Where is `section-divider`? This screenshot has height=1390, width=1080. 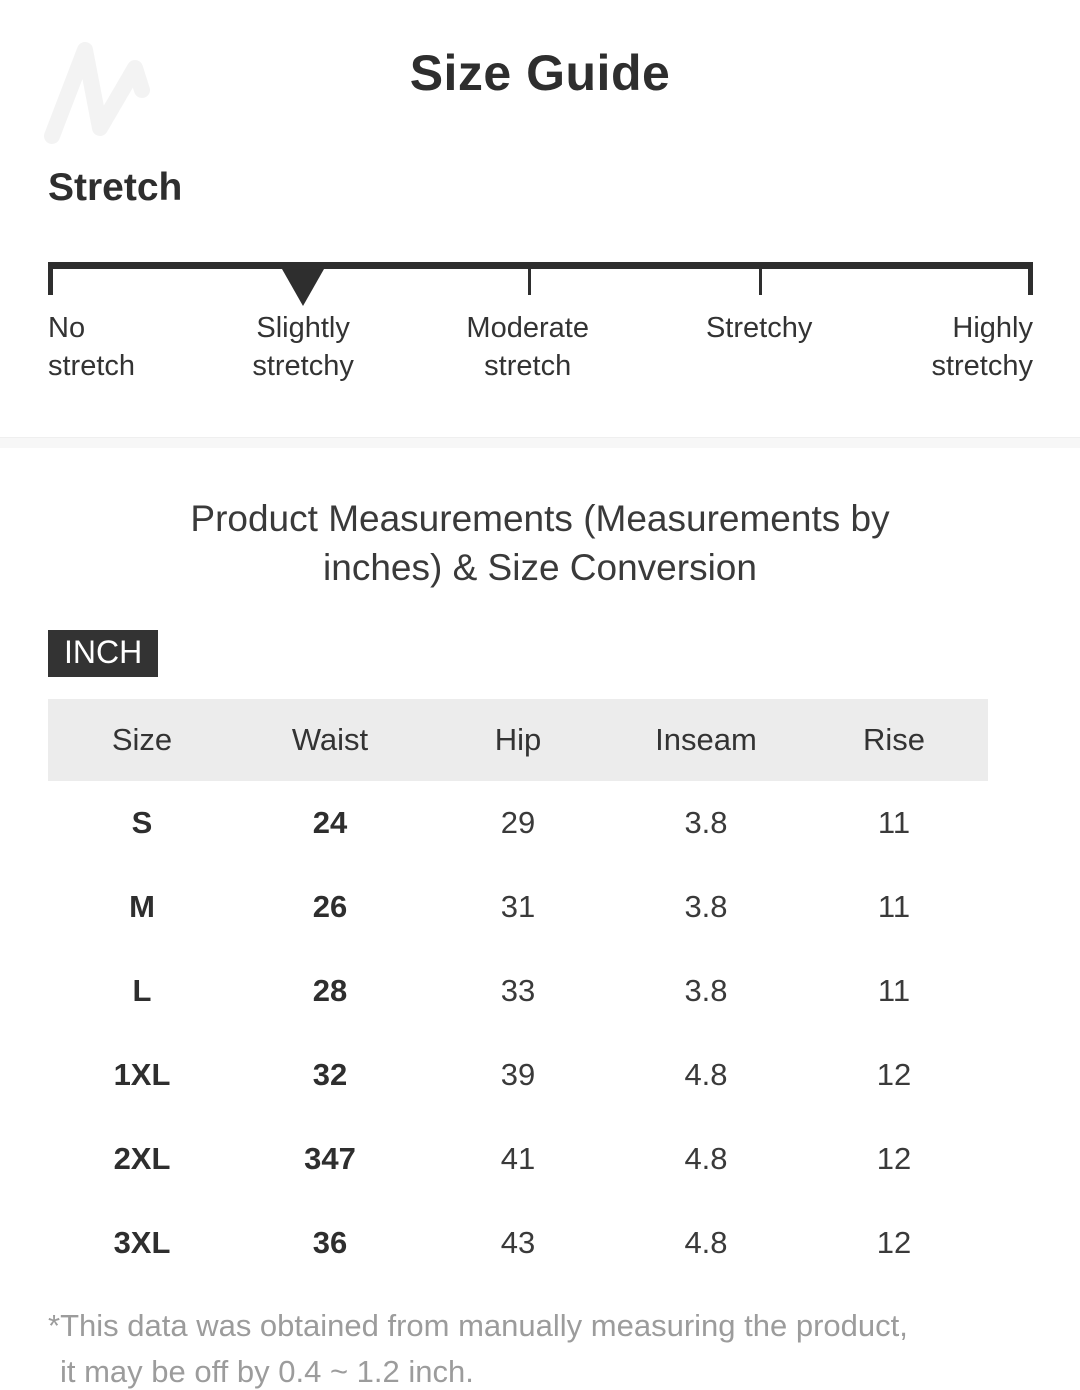
section-divider is located at coordinates (540, 442).